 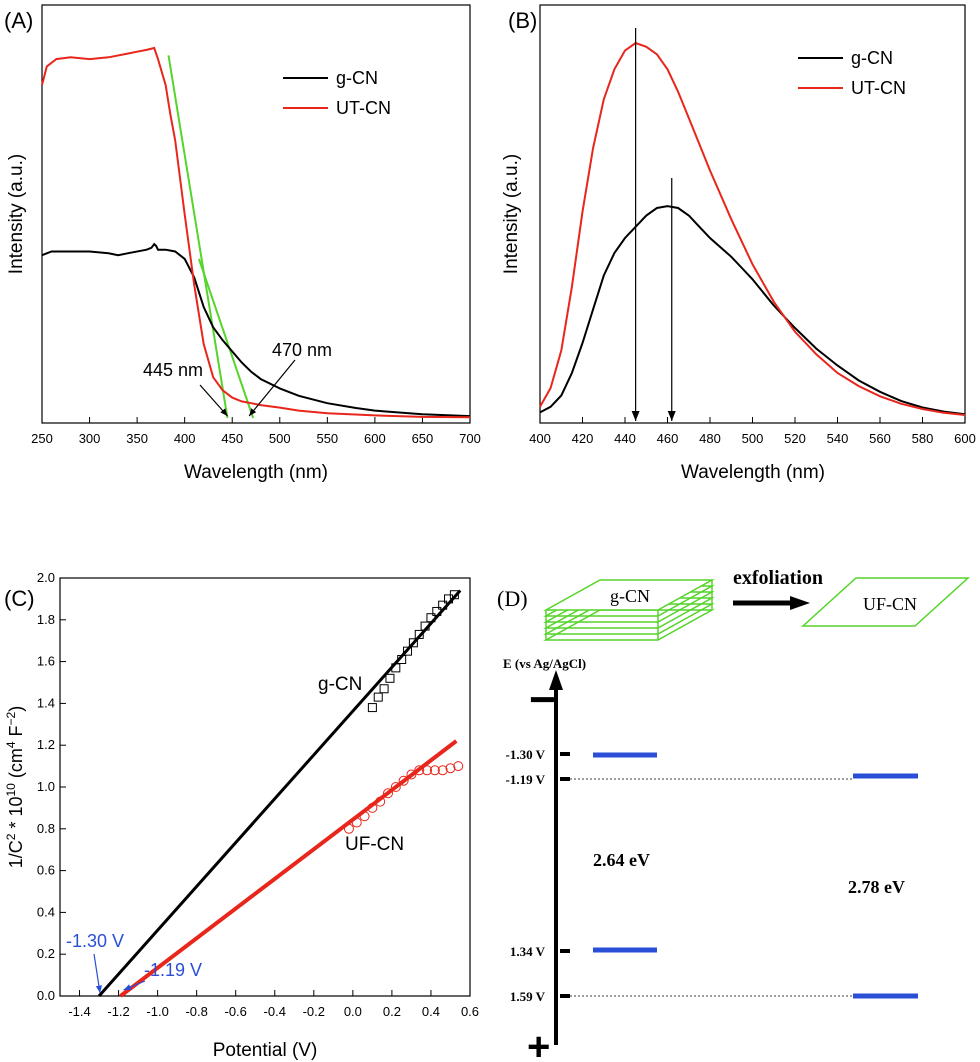 What do you see at coordinates (528, 996) in the screenshot?
I see `level-label-159: 1.59 V` at bounding box center [528, 996].